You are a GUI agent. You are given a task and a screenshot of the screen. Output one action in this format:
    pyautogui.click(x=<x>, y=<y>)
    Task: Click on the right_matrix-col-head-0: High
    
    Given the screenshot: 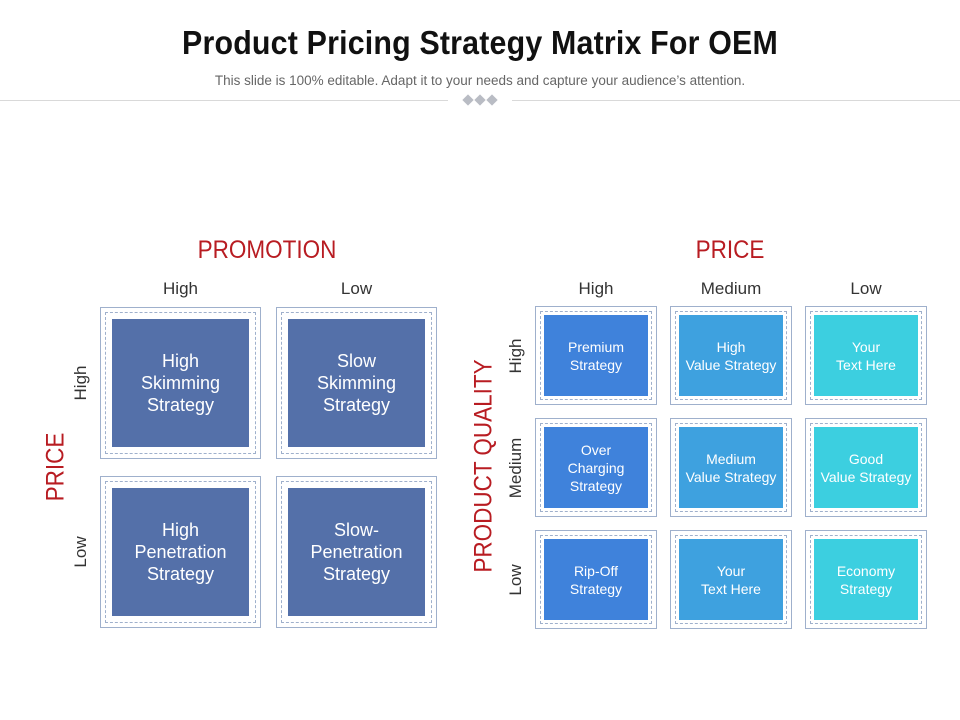 What is the action you would take?
    pyautogui.click(x=596, y=288)
    